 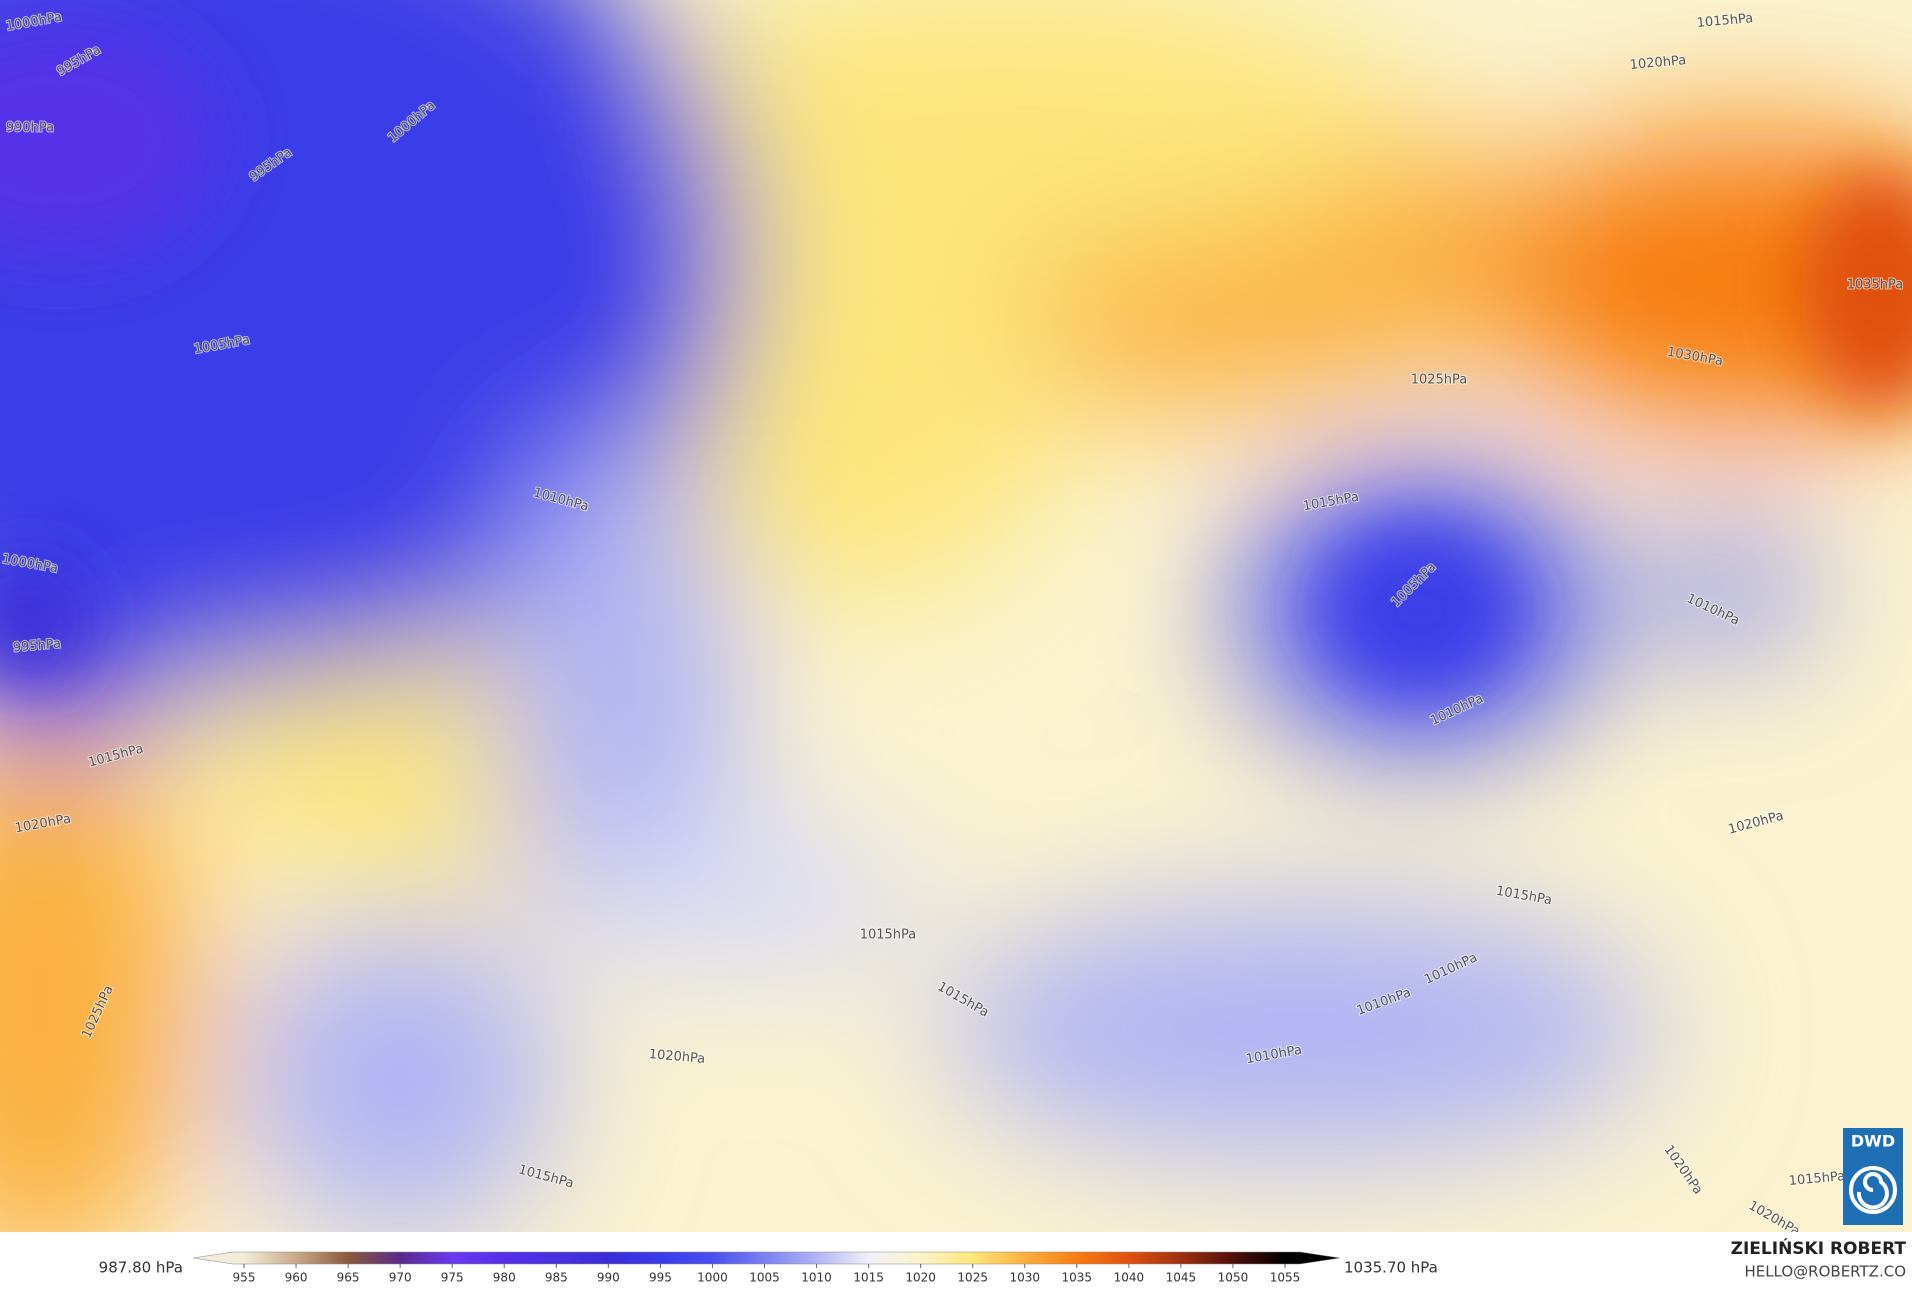 What do you see at coordinates (1391, 1268) in the screenshot?
I see `colorbar-max-label: 1035.70 hPa` at bounding box center [1391, 1268].